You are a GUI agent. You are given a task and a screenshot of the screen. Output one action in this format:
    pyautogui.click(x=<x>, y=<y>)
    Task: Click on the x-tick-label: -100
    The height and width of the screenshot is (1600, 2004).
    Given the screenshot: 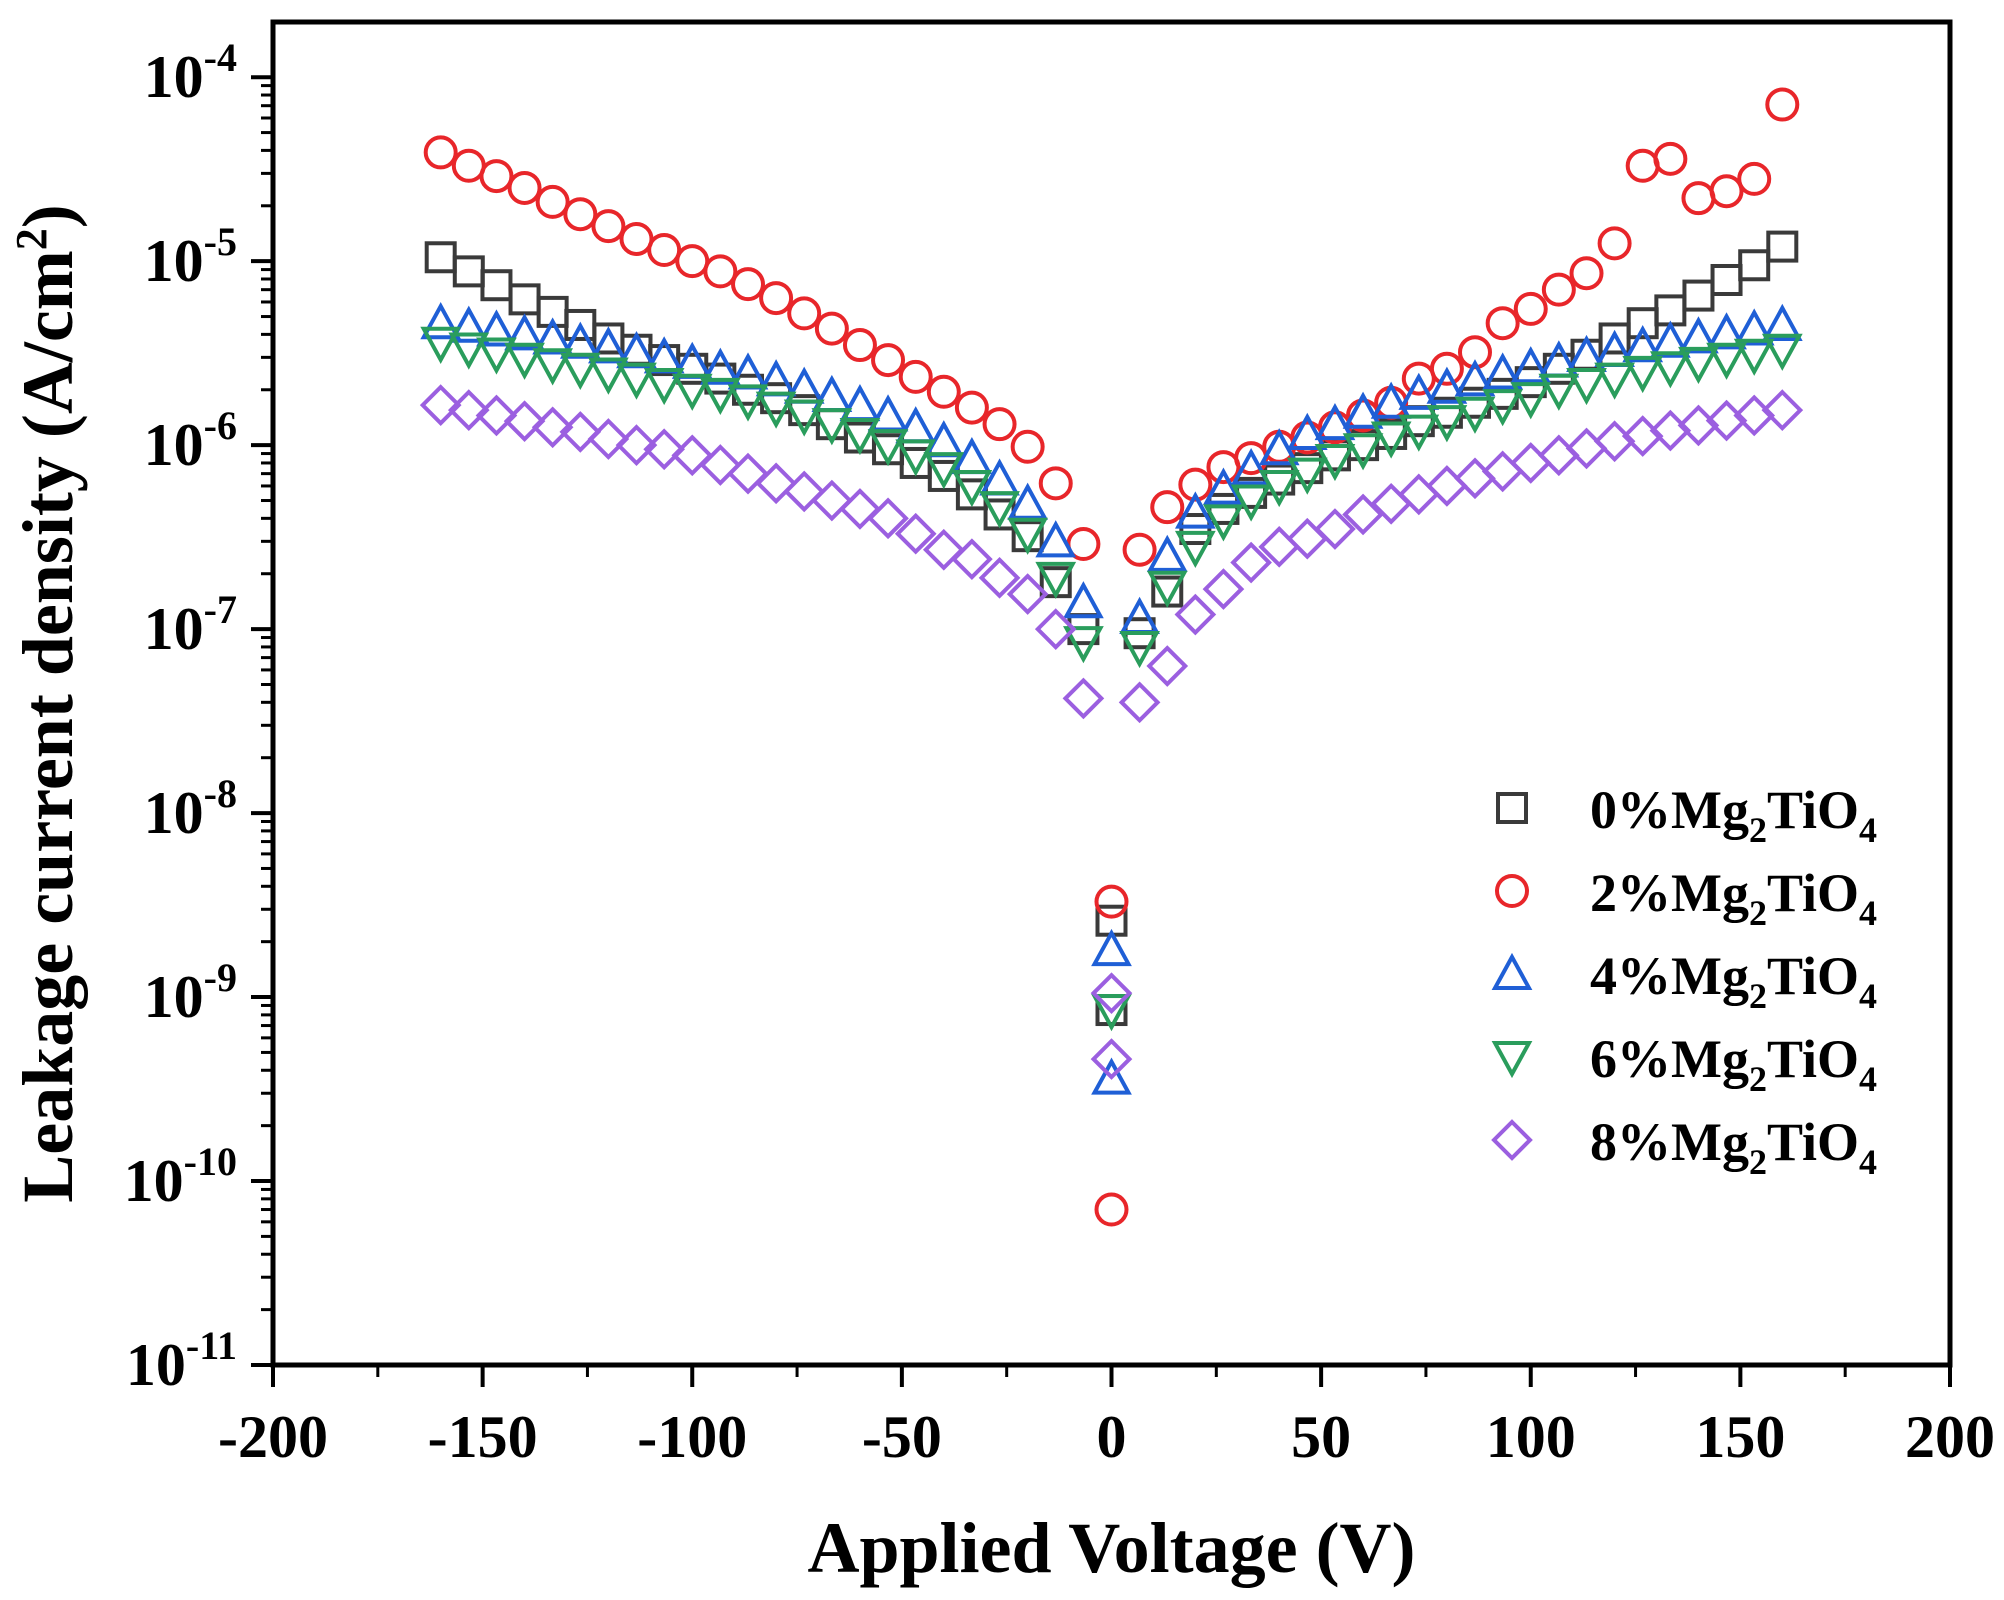 What is the action you would take?
    pyautogui.click(x=692, y=1437)
    